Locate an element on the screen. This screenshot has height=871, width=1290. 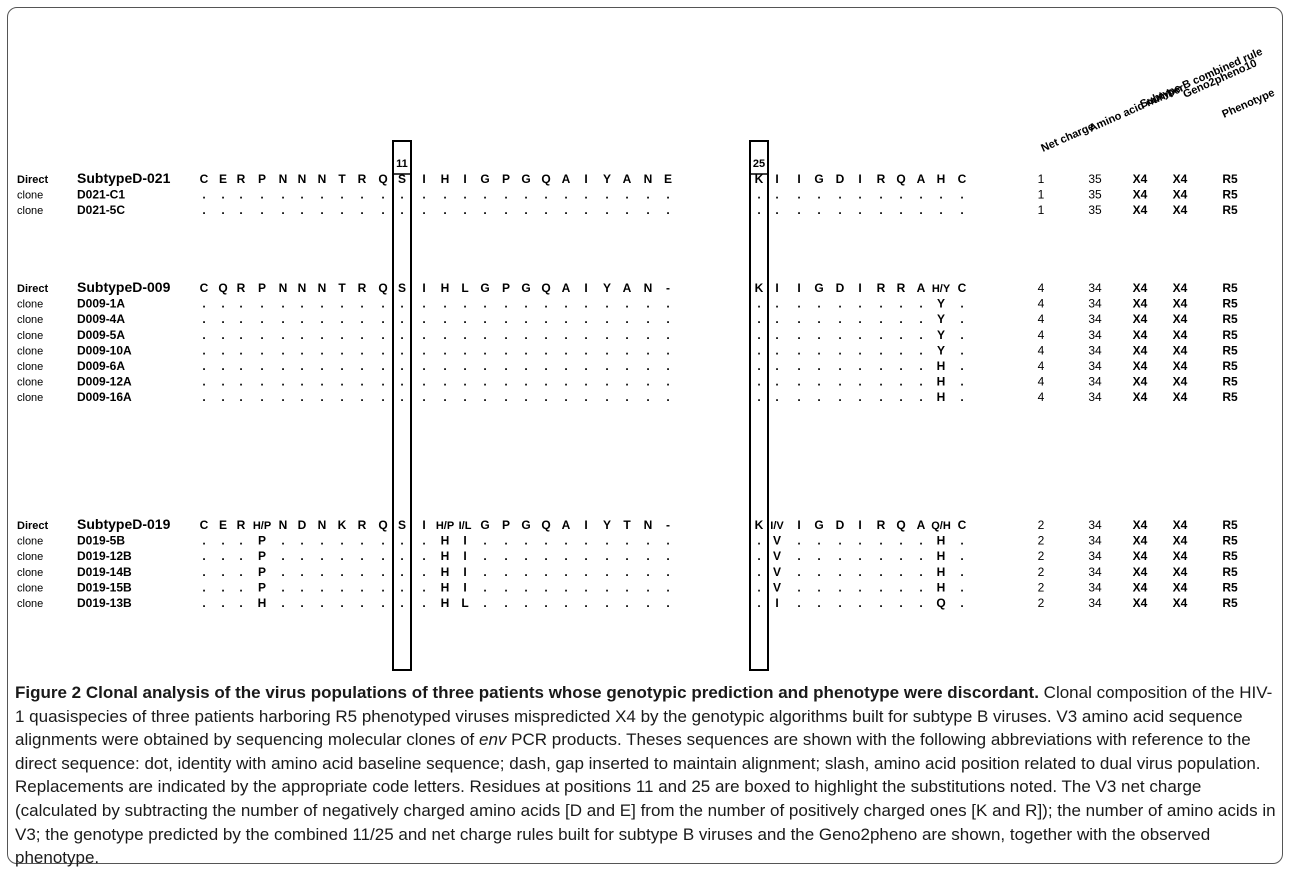
residue: T is located at coordinates (627, 525).